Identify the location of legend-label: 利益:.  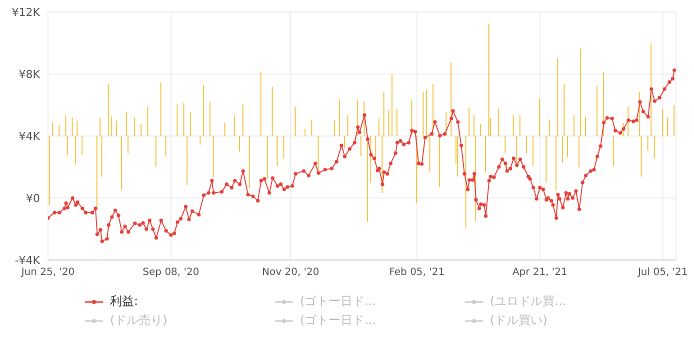
(124, 301).